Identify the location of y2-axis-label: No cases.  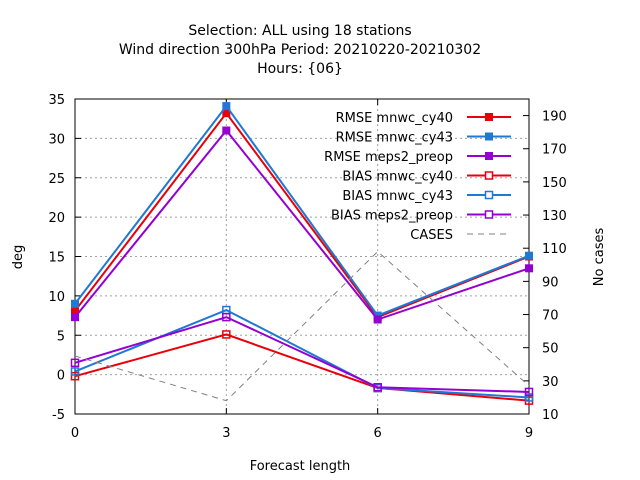
(599, 257).